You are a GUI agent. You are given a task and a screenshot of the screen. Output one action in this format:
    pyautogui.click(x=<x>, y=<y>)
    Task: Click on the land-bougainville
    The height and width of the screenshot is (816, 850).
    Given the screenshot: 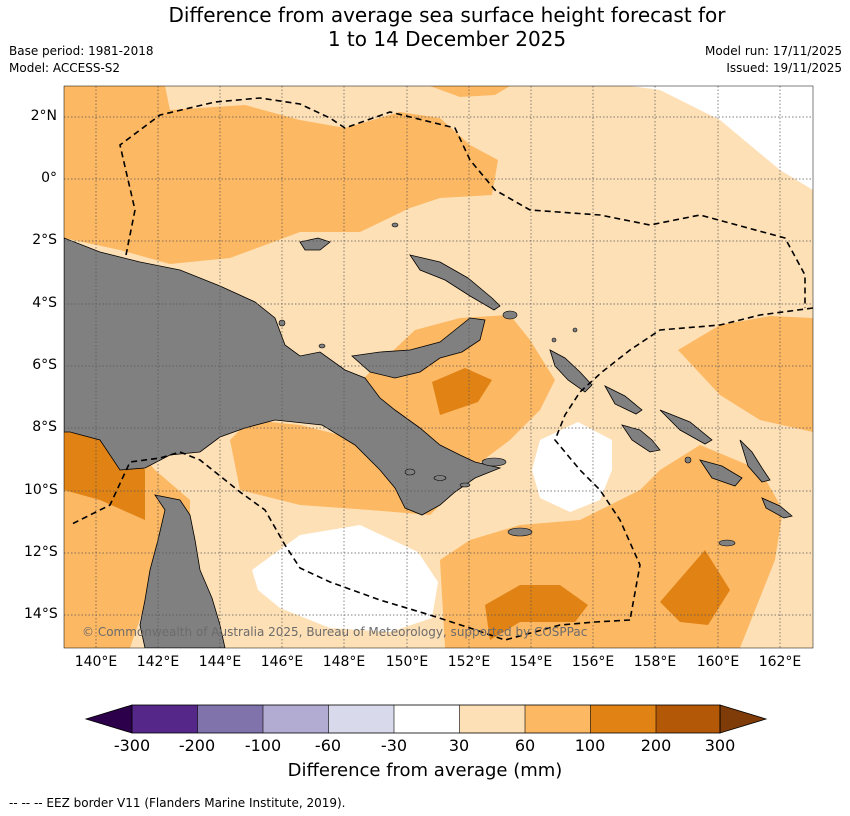 What is the action you would take?
    pyautogui.click(x=571, y=371)
    